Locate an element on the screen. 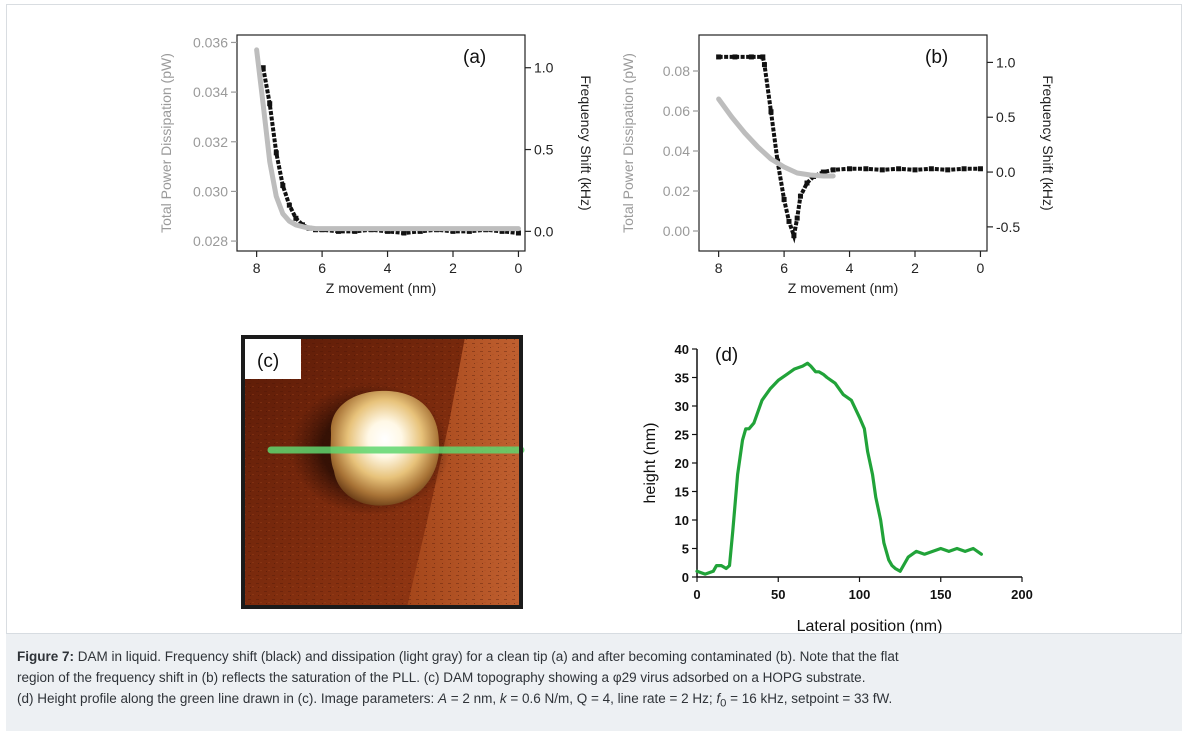  afm-topography-image: (c) is located at coordinates (383, 472).